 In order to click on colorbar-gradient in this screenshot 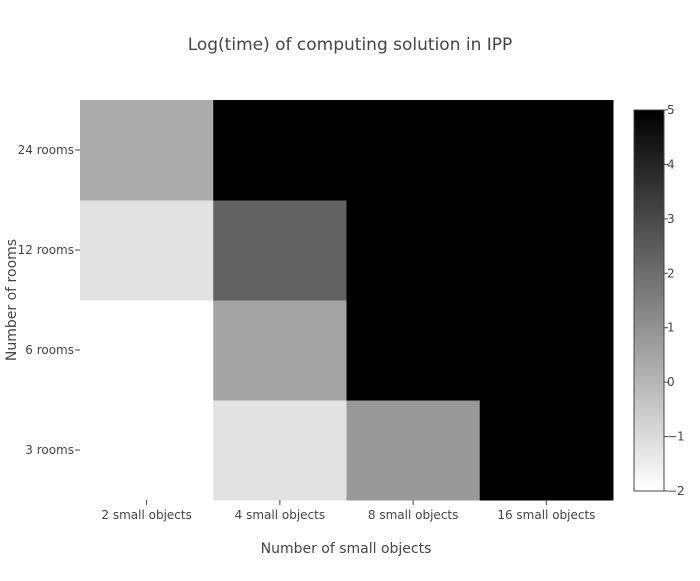, I will do `click(649, 300)`.